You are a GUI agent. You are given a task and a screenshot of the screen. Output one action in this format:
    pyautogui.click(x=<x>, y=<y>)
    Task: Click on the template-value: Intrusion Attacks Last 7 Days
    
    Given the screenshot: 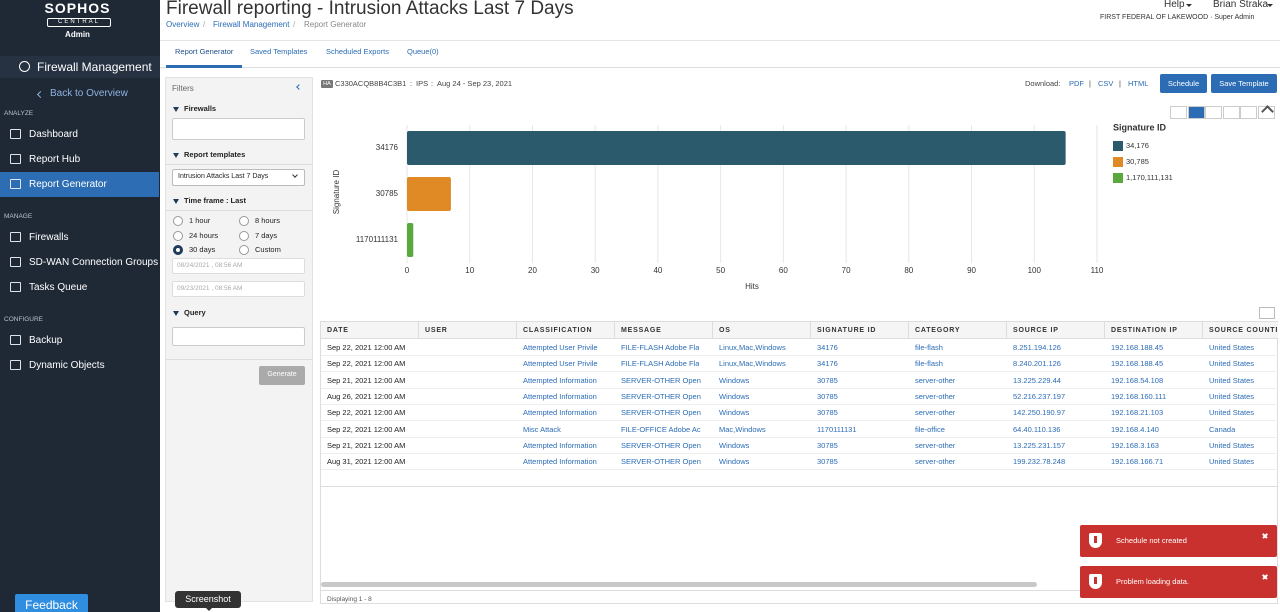 What is the action you would take?
    pyautogui.click(x=223, y=176)
    